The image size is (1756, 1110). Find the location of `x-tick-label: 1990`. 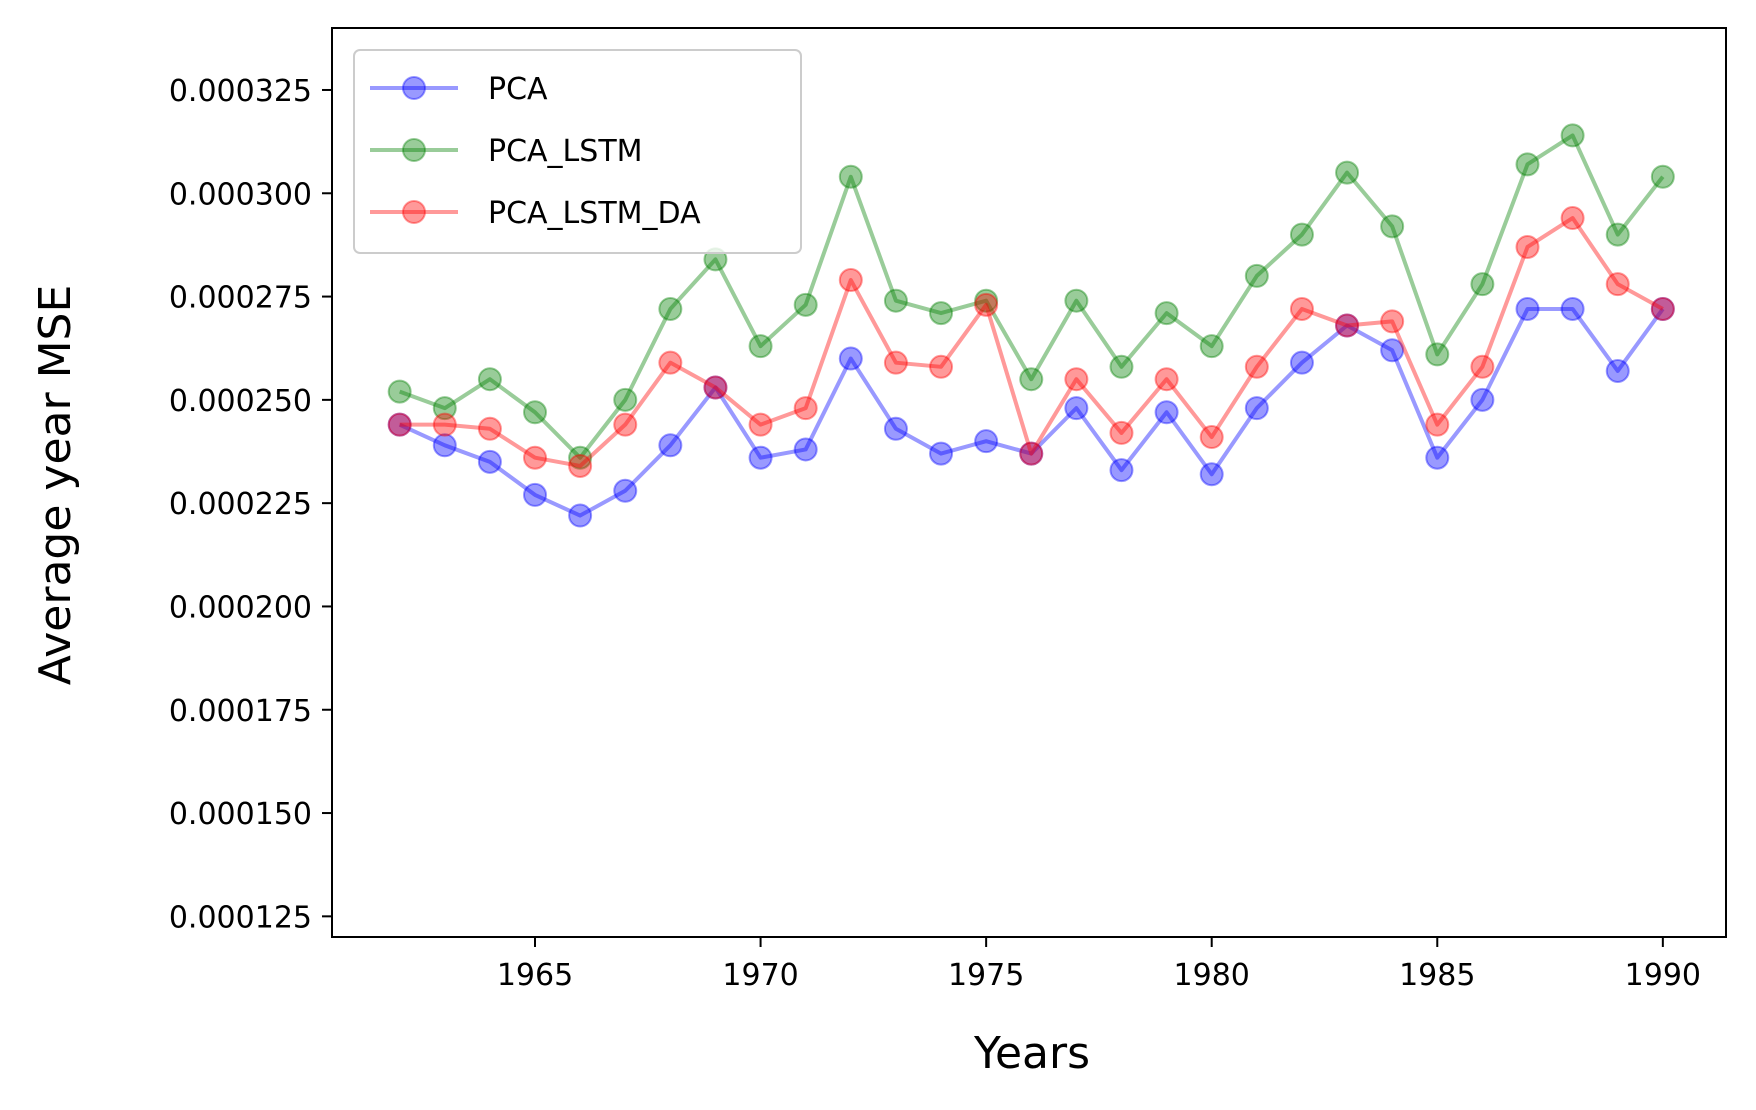

x-tick-label: 1990 is located at coordinates (1663, 975).